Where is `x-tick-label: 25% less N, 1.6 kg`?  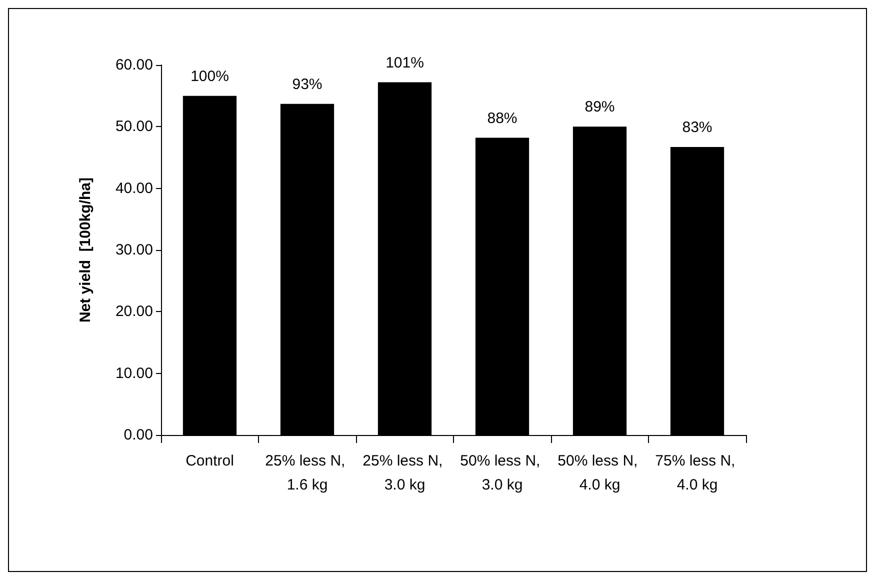 x-tick-label: 25% less N, 1.6 kg is located at coordinates (307, 473).